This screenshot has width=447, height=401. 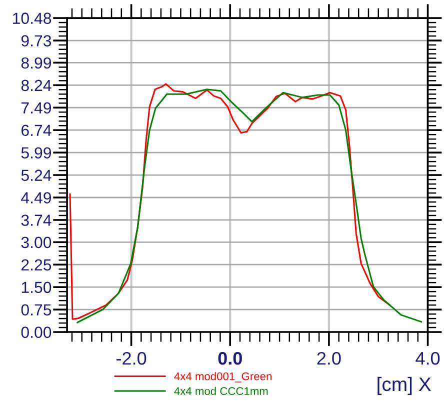 What do you see at coordinates (221, 391) in the screenshot?
I see `legend-label: 4x4 mod CCC1mm` at bounding box center [221, 391].